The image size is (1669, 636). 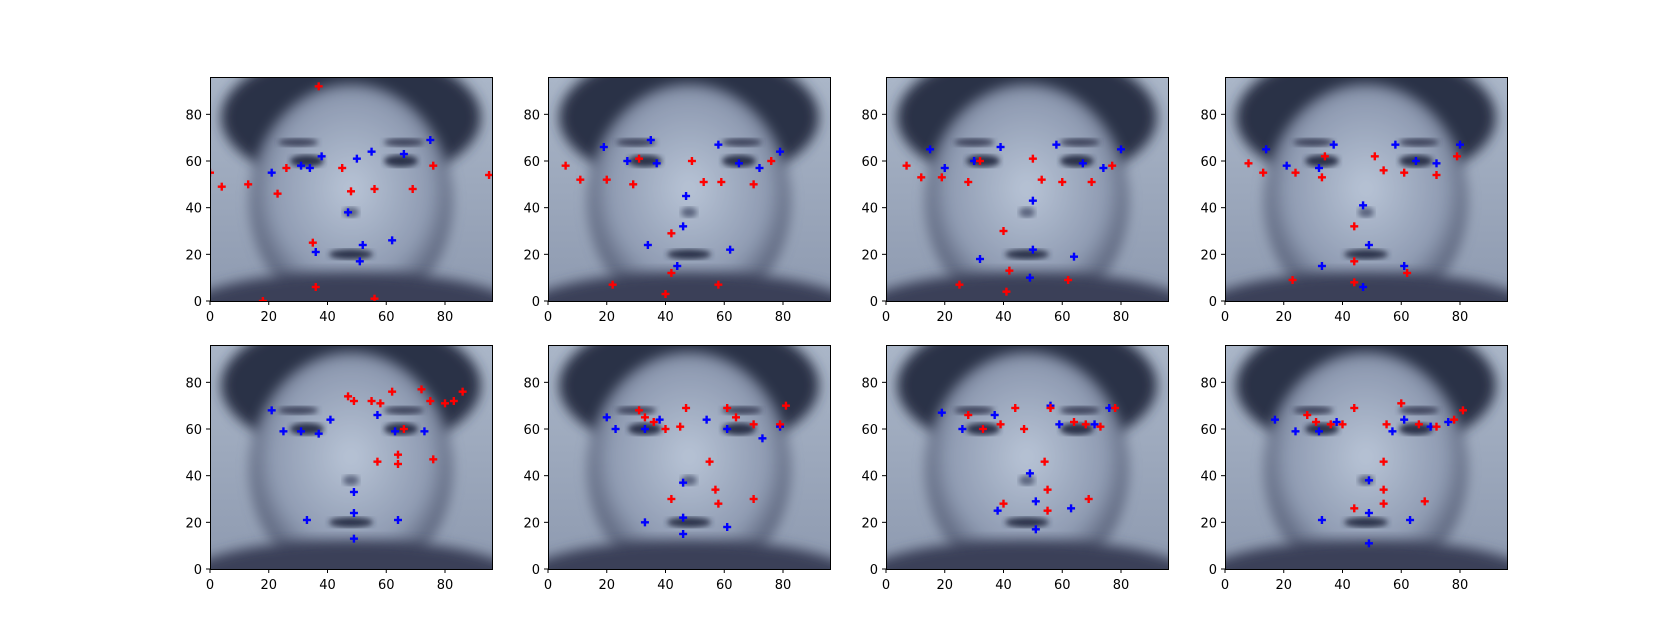 I want to click on subplot-2: 0 20 40 60 80 0 20 40 60 80, so click(x=677, y=201).